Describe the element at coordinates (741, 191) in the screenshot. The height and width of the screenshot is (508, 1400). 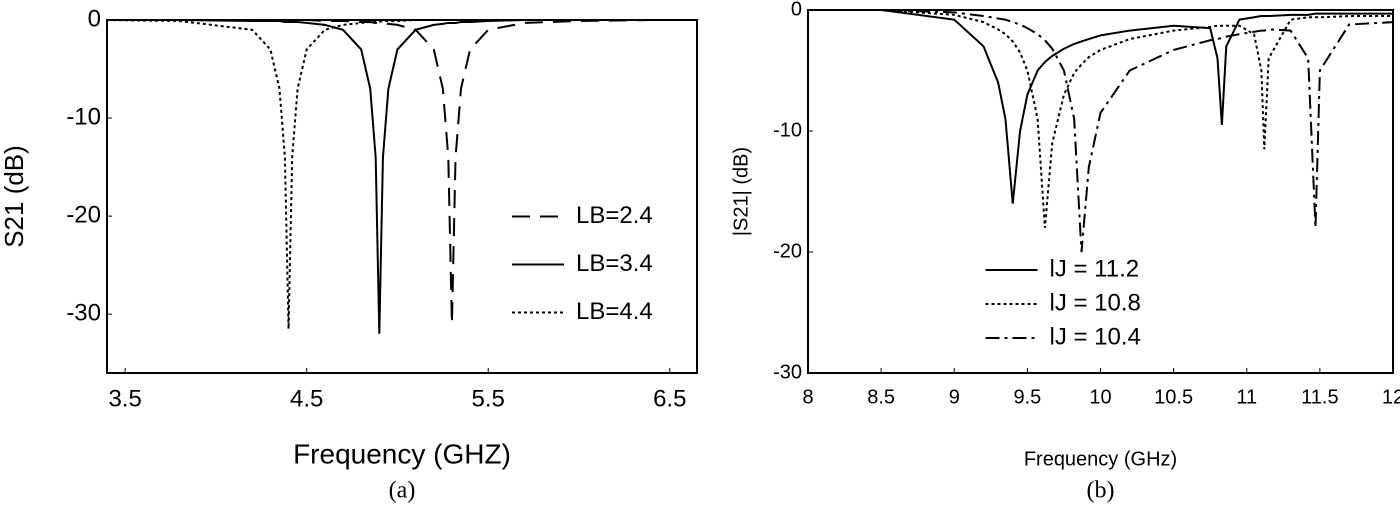
I see `y-axis-label: |S21| (dB)` at that location.